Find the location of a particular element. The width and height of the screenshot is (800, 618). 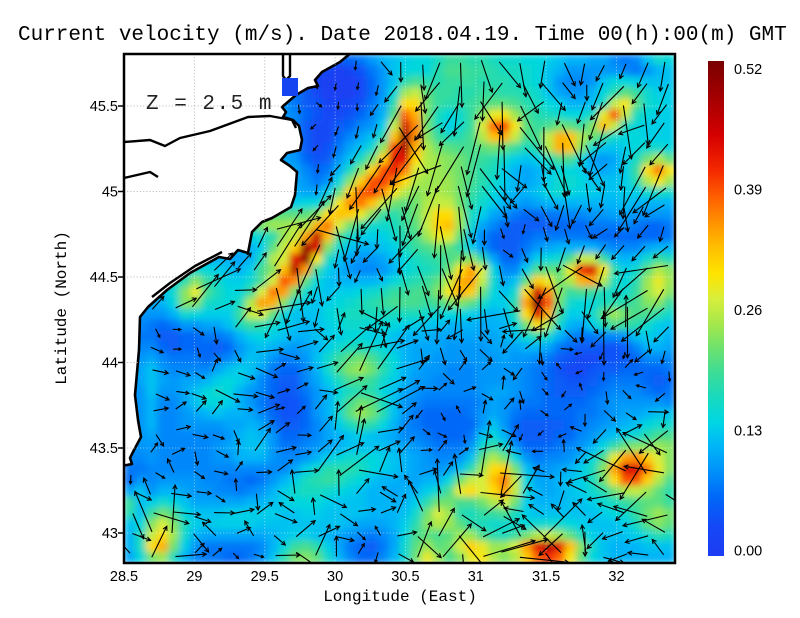

svg-text: 30 is located at coordinates (335, 577).